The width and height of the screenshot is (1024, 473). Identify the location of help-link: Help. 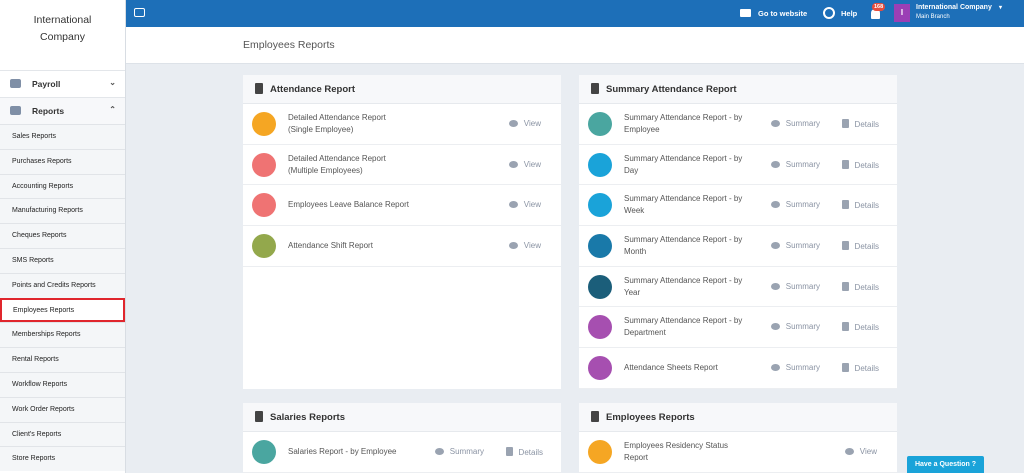
(849, 13).